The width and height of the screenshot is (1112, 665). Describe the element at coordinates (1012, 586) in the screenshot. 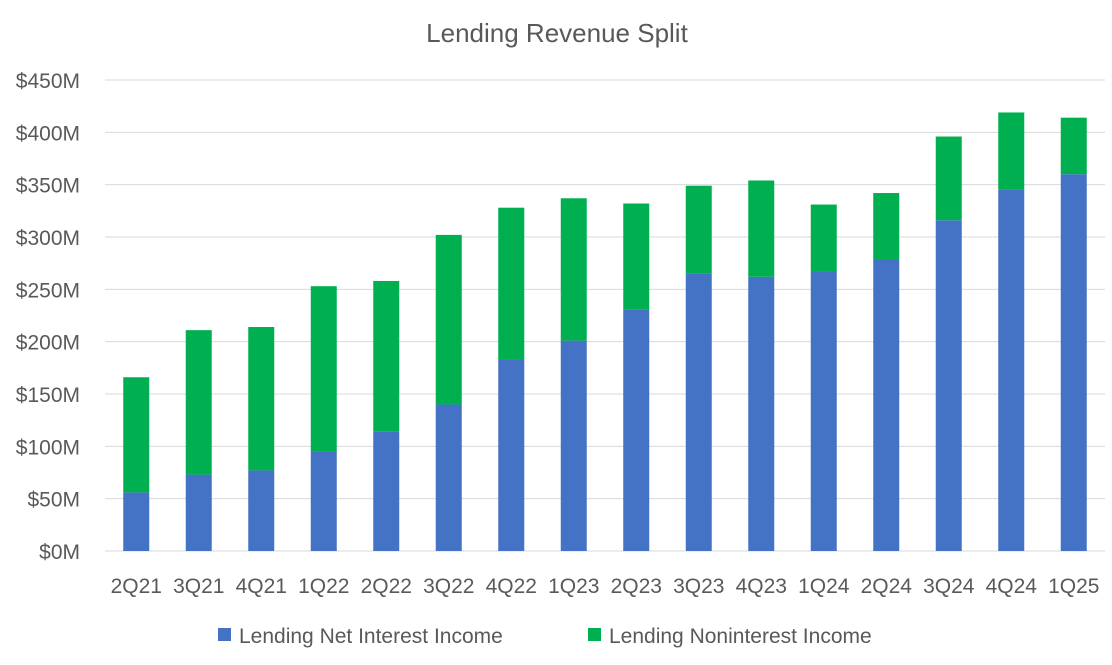

I see `x-tick-label: 4Q24` at that location.